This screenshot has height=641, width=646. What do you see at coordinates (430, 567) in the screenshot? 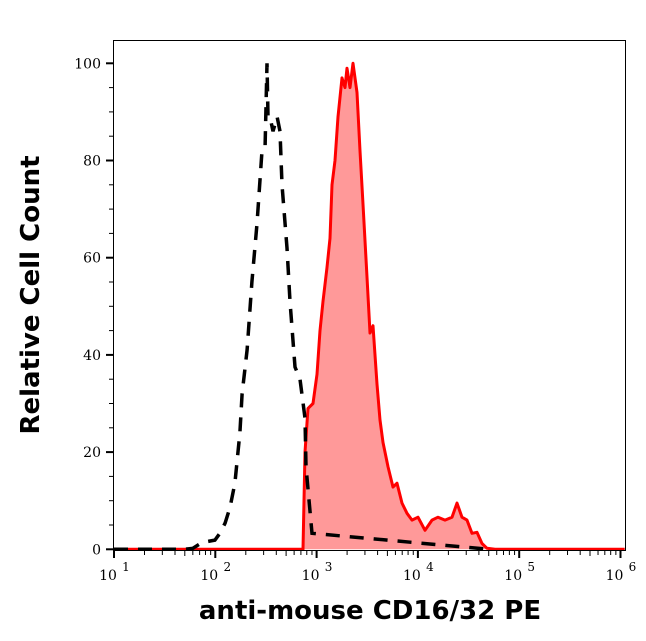
I see `x-tick-exponent: 4` at bounding box center [430, 567].